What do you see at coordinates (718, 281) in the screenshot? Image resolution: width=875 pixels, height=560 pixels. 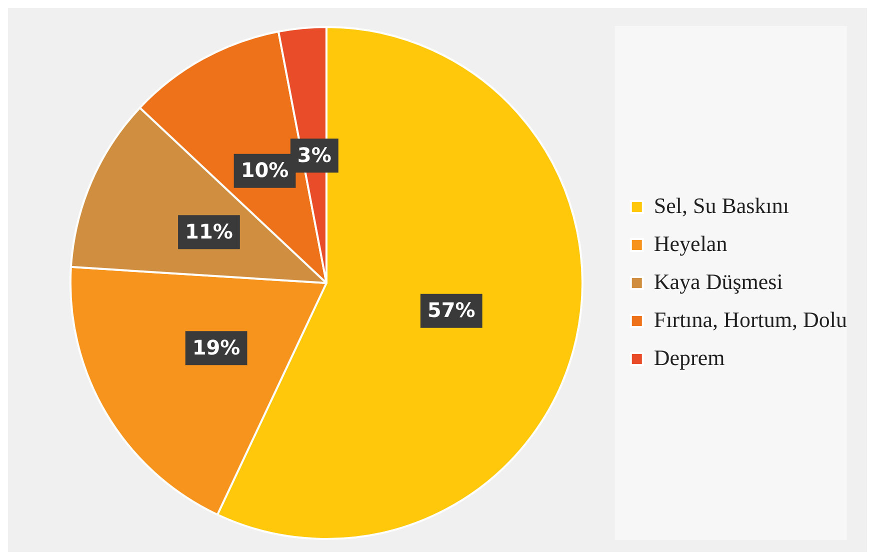 I see `legend-label: Kaya Düşmesi` at bounding box center [718, 281].